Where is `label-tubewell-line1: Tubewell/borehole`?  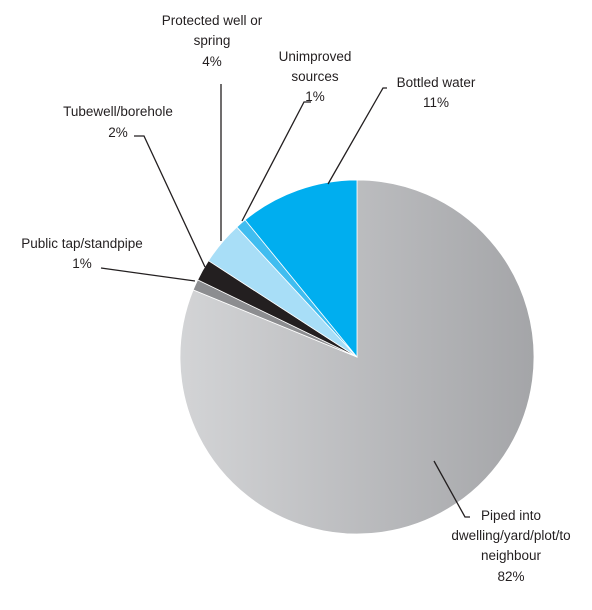
label-tubewell-line1: Tubewell/borehole is located at coordinates (118, 111).